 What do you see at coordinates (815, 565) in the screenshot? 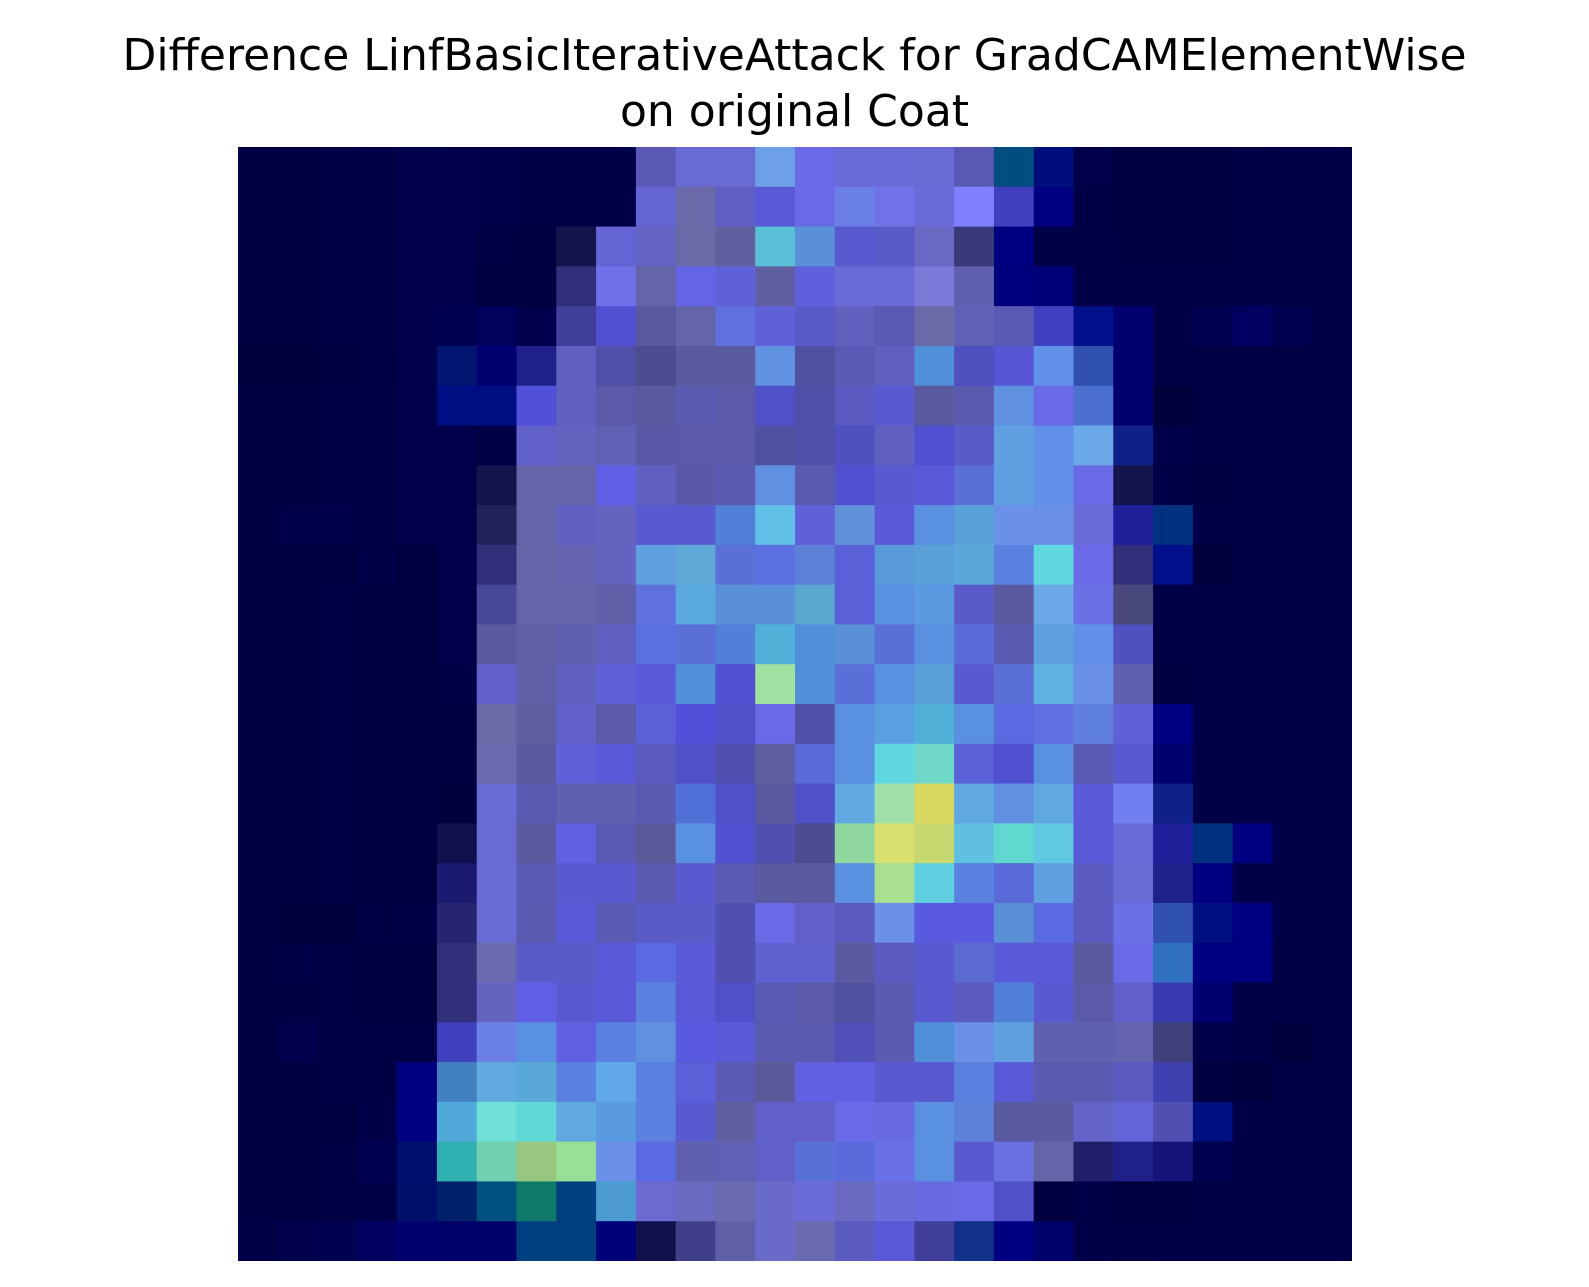
I see `heatmap-cell-r10-c14` at bounding box center [815, 565].